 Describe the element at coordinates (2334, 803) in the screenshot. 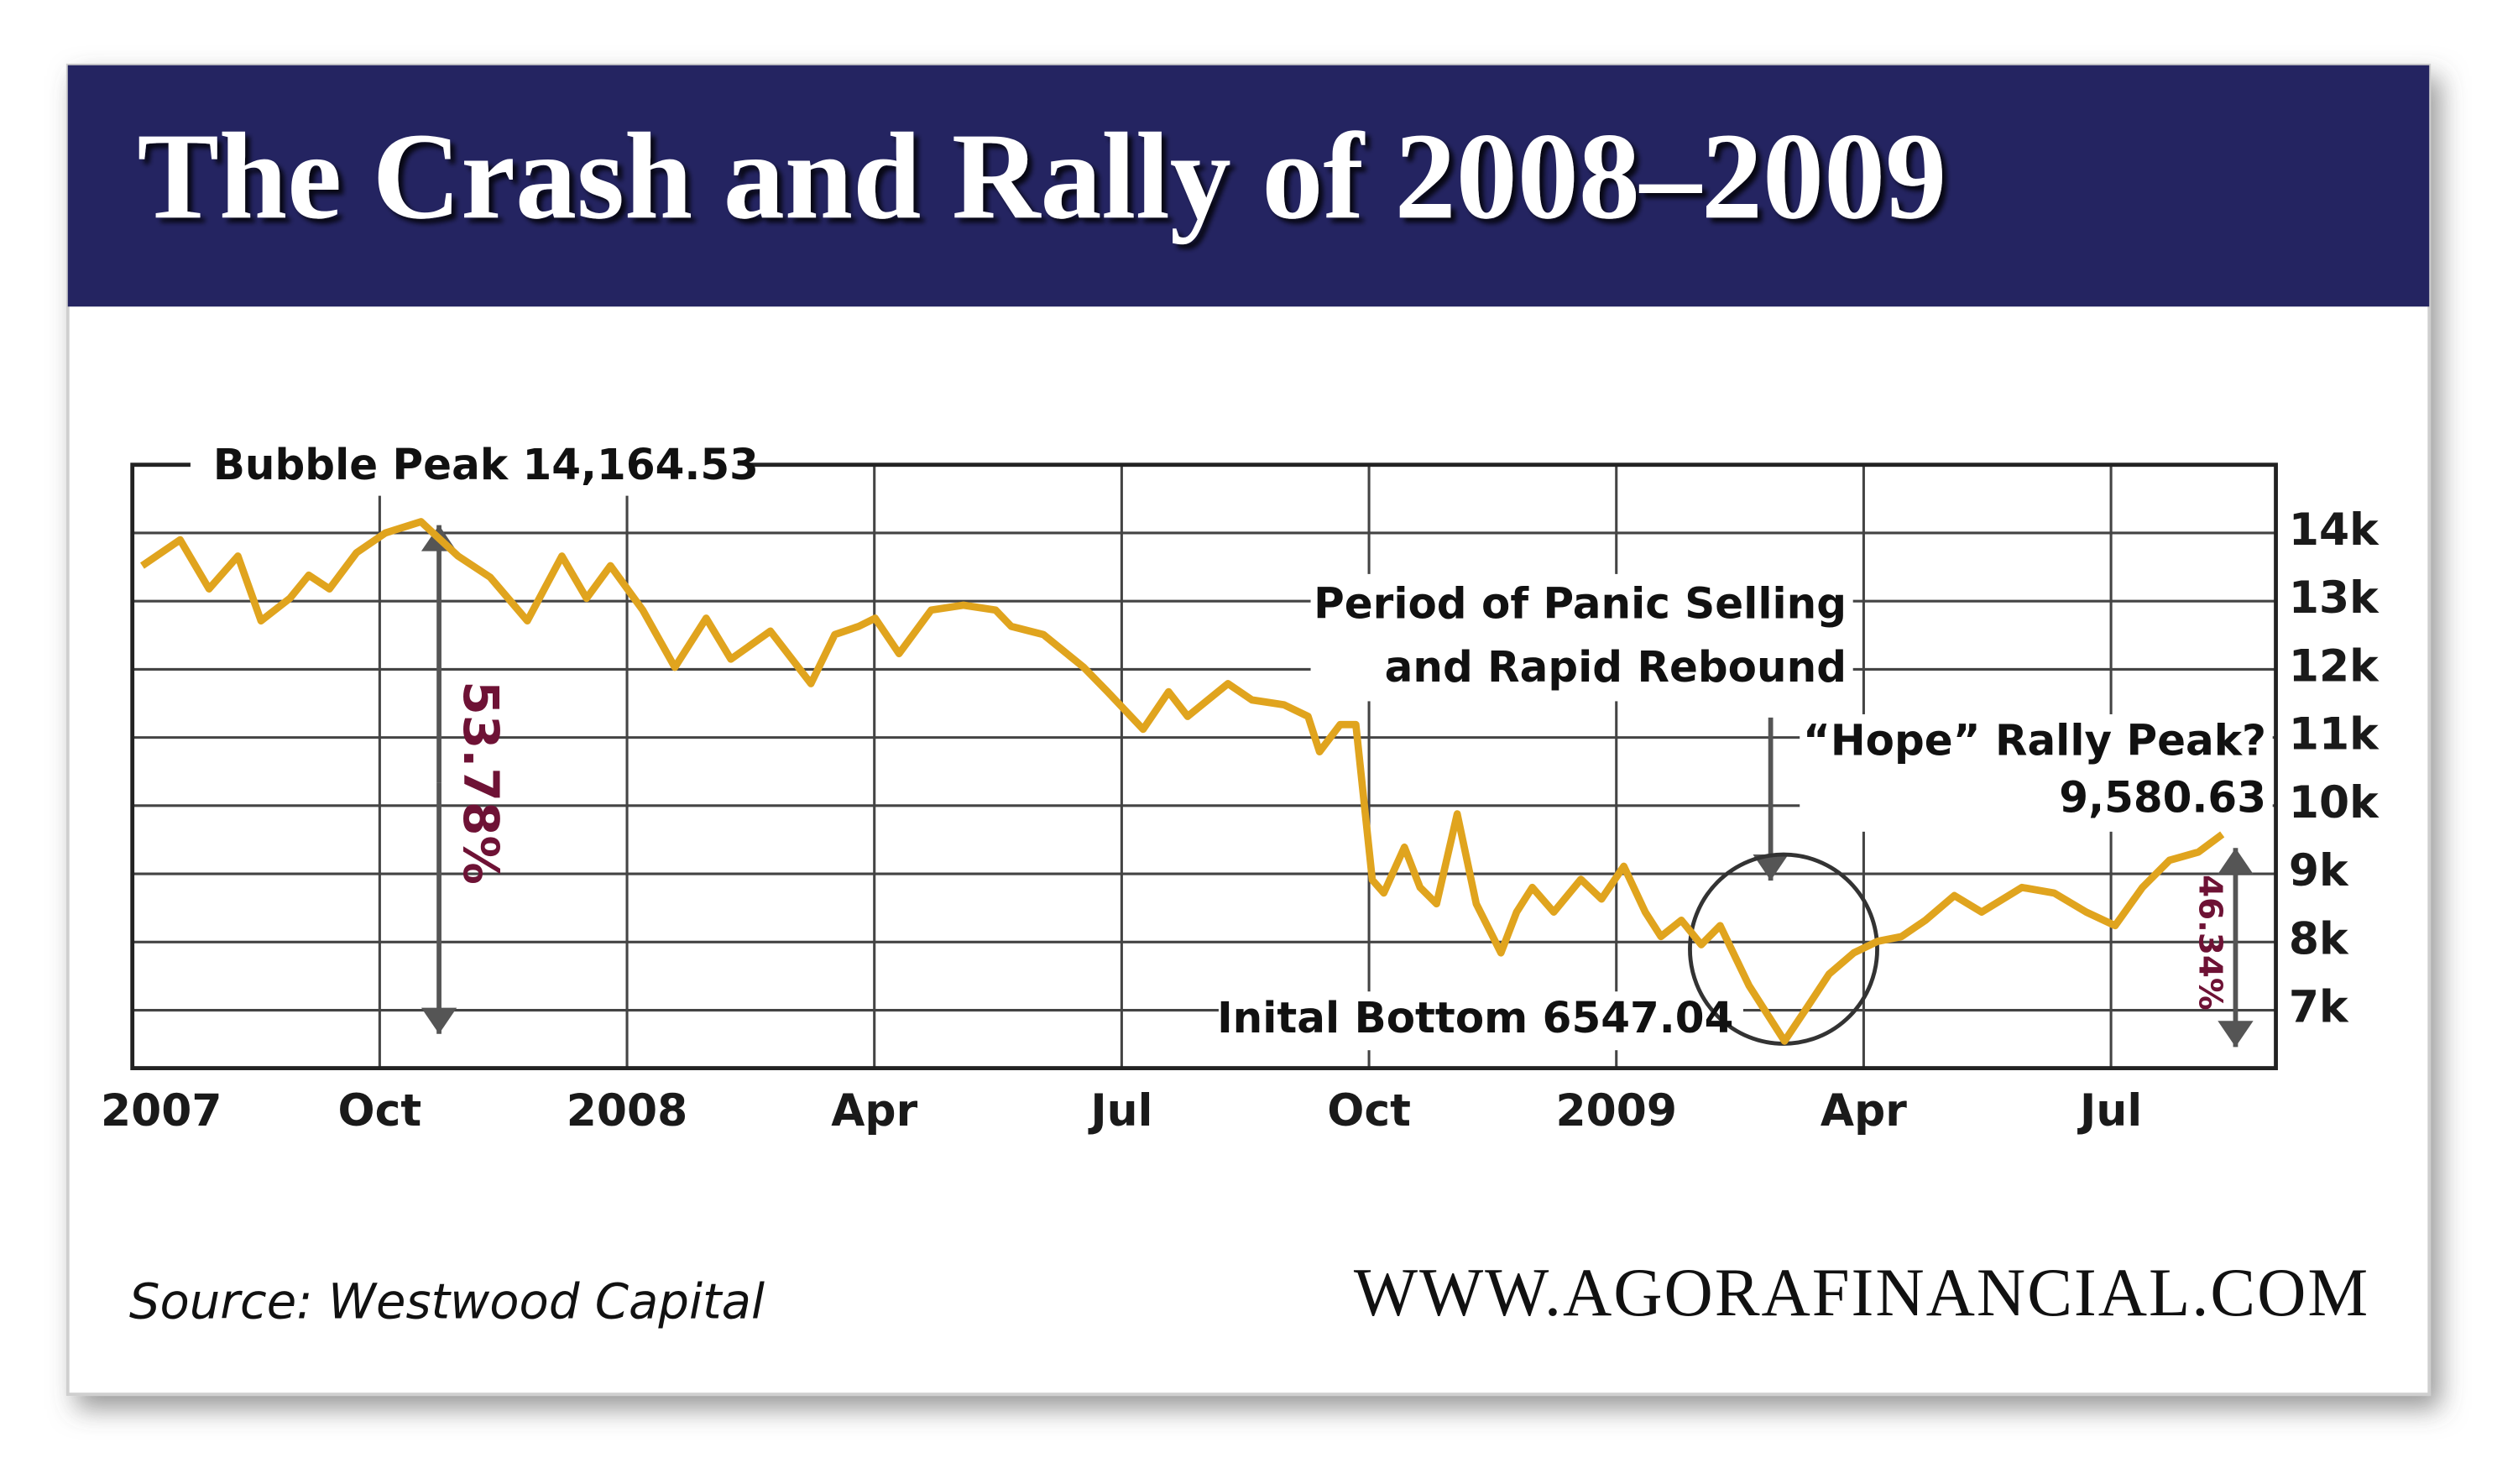

I see `y-tick-label: 10k` at that location.